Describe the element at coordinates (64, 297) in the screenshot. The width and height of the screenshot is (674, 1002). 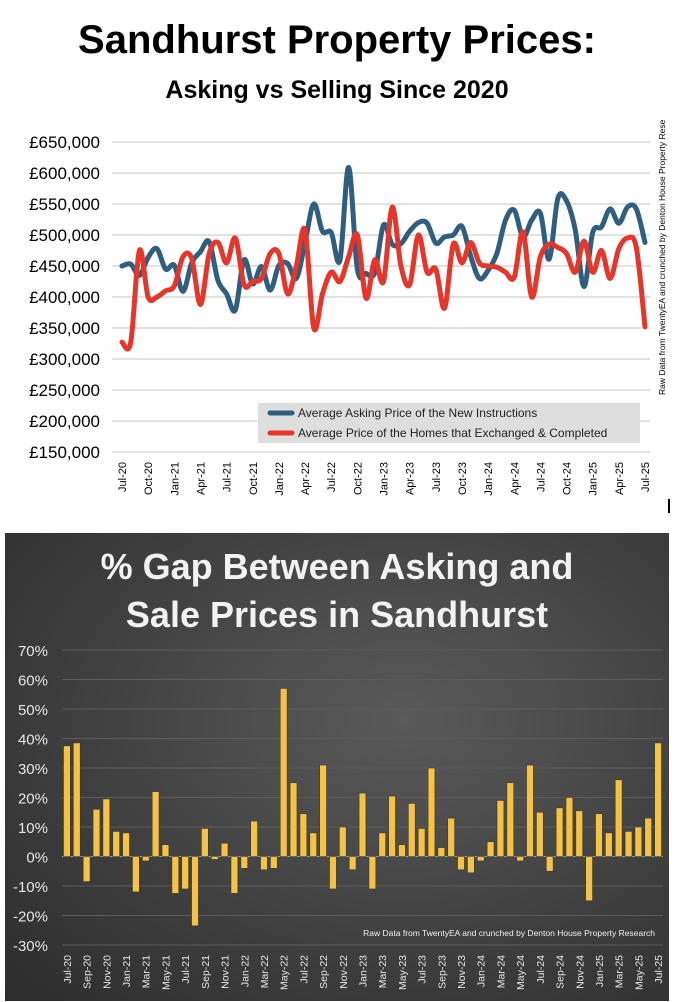
I see `y-tick-label: £400,000` at that location.